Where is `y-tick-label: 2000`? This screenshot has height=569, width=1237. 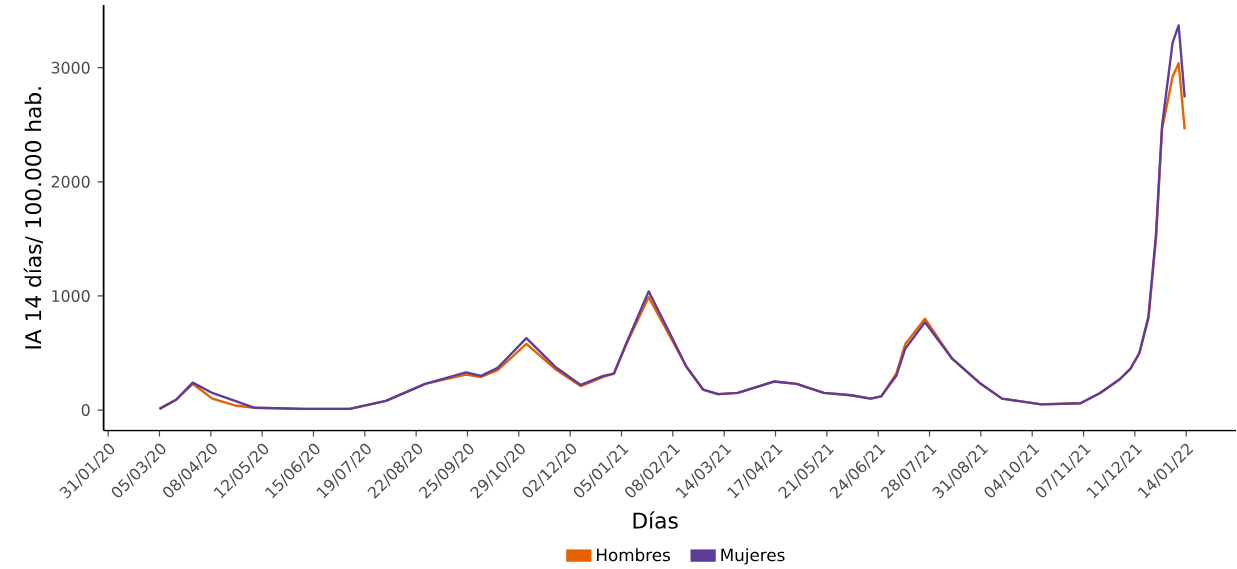 y-tick-label: 2000 is located at coordinates (70, 181).